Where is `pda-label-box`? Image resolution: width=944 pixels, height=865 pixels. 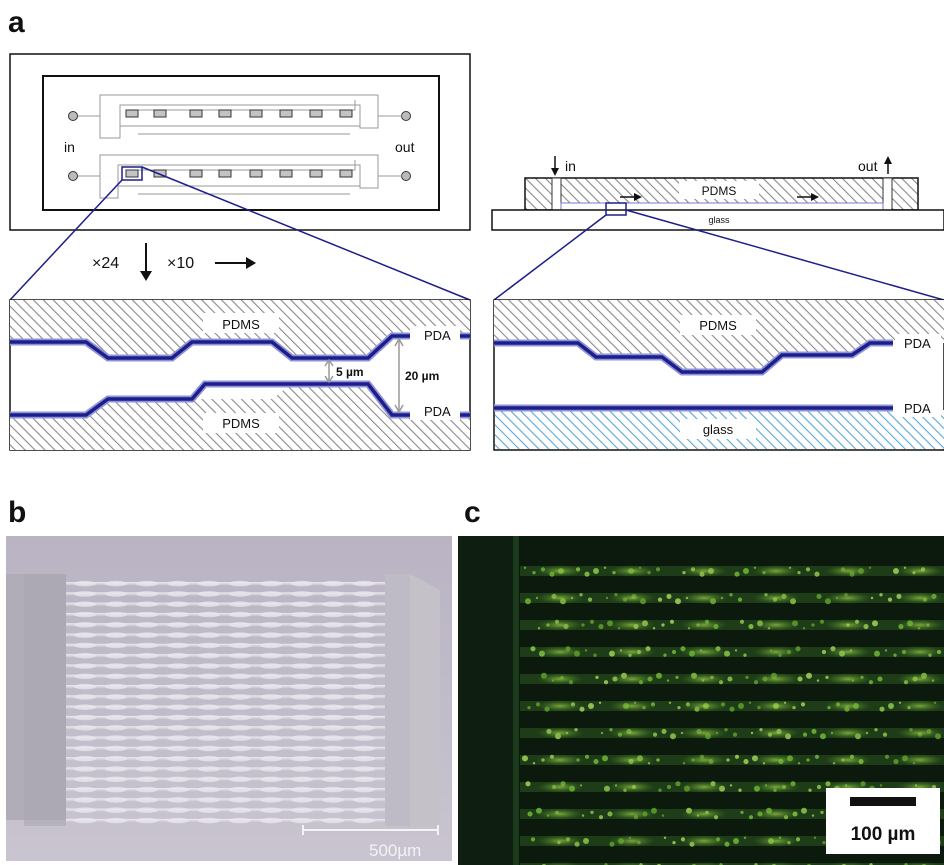
pda-label-box is located at coordinates (435, 335).